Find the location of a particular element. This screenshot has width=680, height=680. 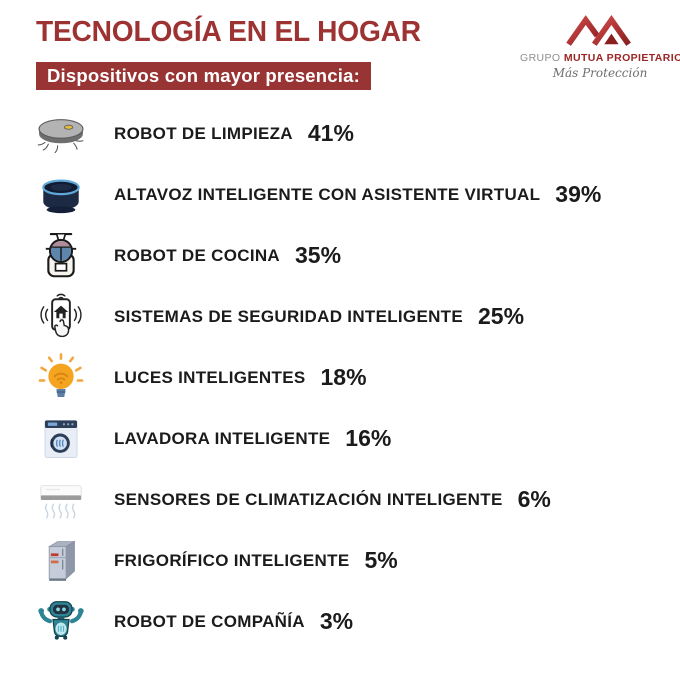

item-label: FRIGORÍFICO INTELIGENTE is located at coordinates (232, 560).